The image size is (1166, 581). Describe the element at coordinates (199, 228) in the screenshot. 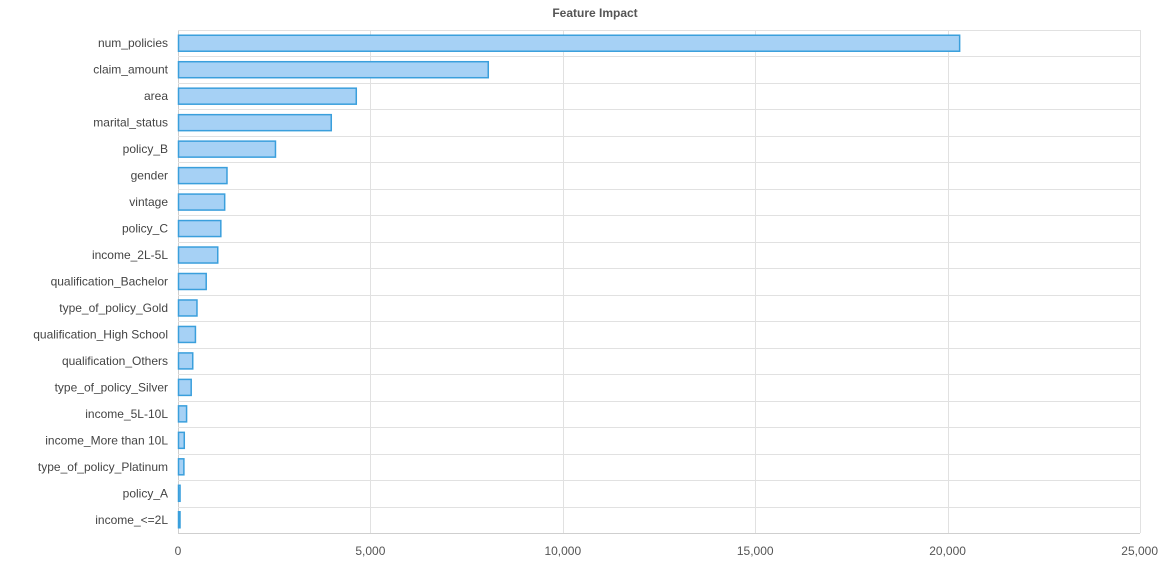

I see `bar-policy-c` at that location.